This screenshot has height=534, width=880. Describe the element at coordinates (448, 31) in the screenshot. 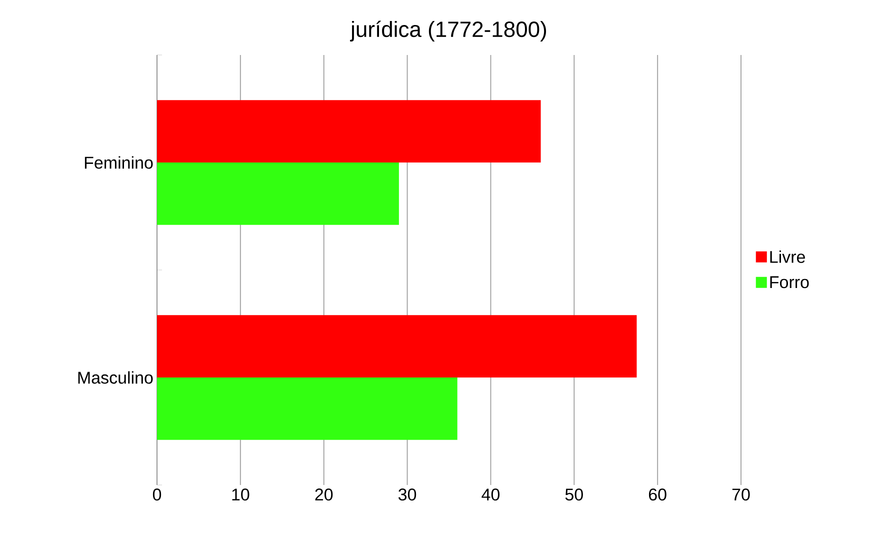

I see `chart-title: jurídica (1772-1800)` at that location.